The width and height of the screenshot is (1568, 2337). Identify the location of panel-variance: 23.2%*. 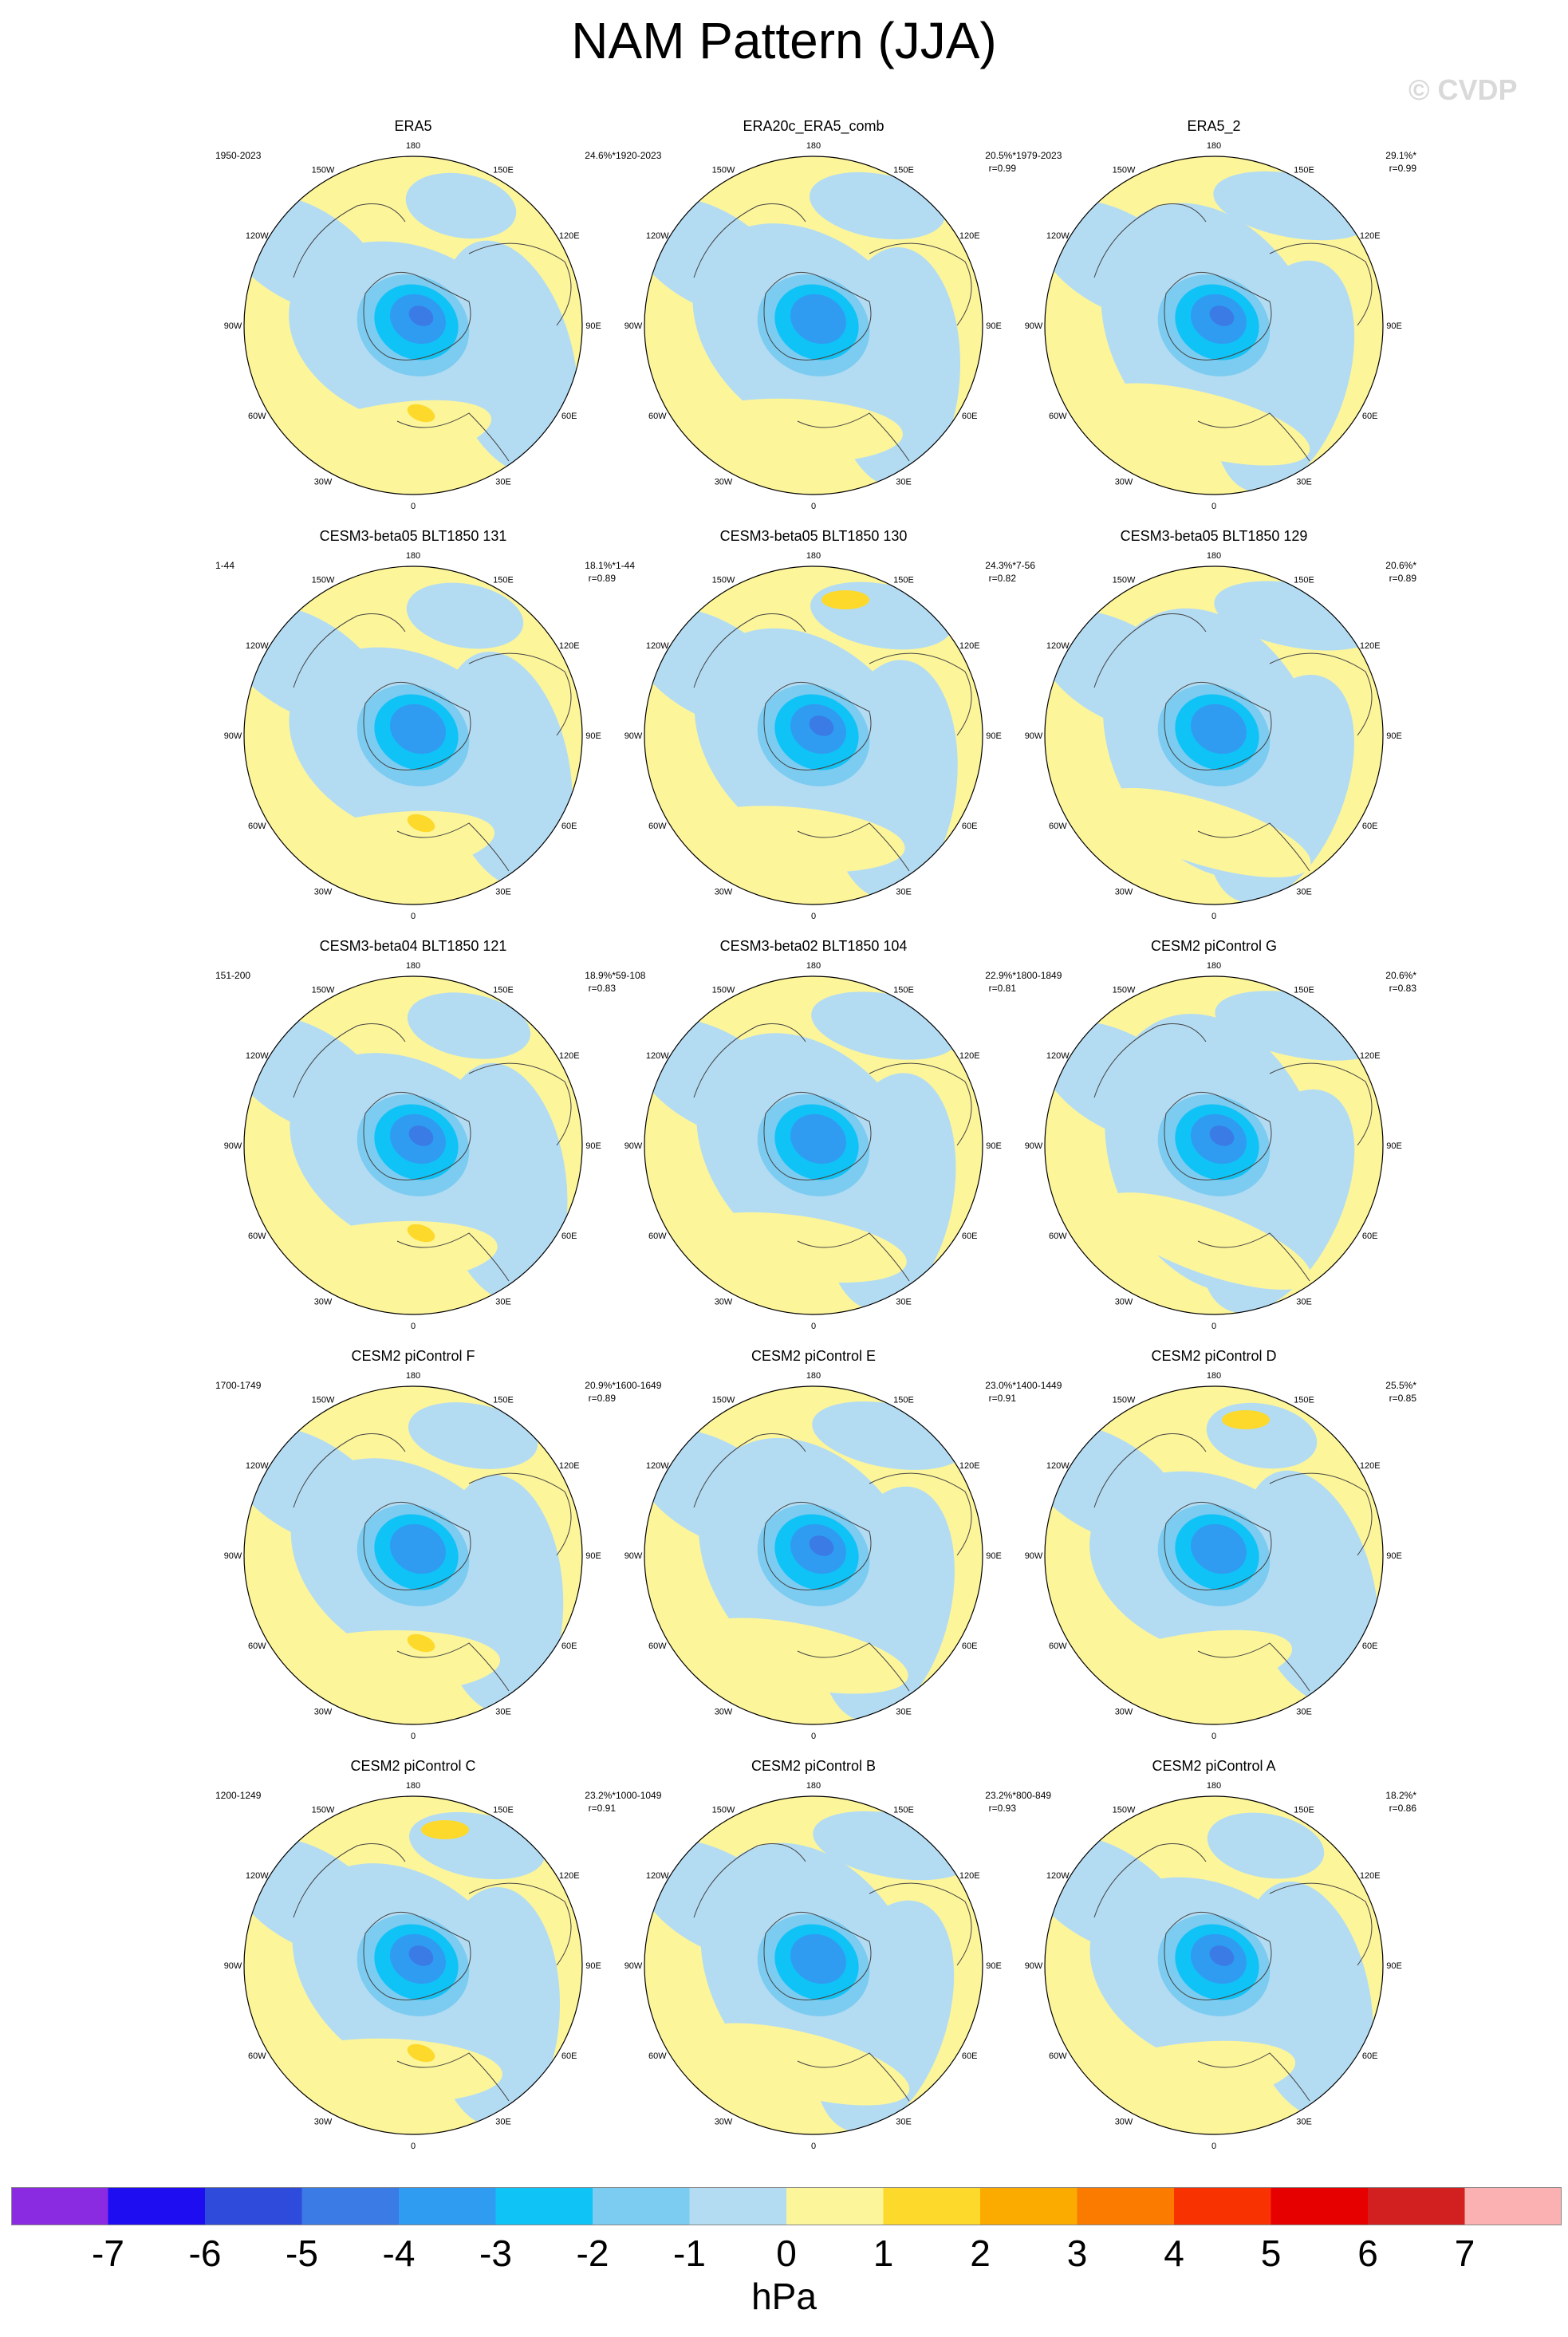
(1001, 1795).